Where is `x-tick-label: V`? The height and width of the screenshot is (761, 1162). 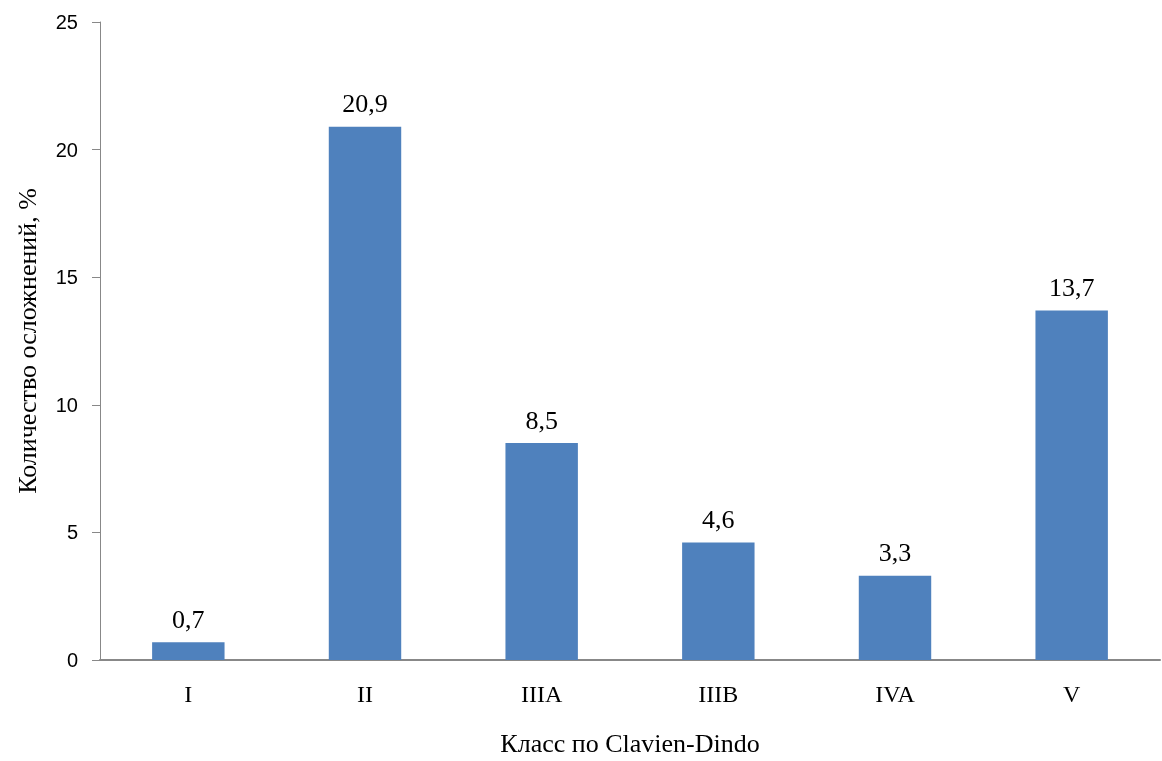 x-tick-label: V is located at coordinates (1071, 694).